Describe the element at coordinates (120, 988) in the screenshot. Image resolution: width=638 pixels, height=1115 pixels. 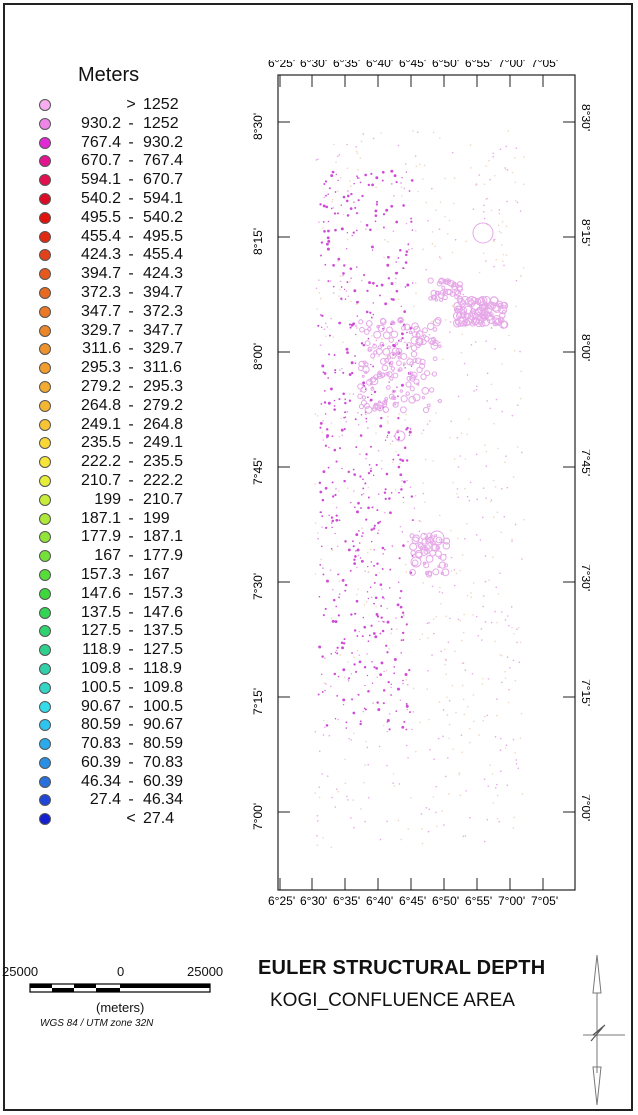
I see `scale-bar-graphic` at that location.